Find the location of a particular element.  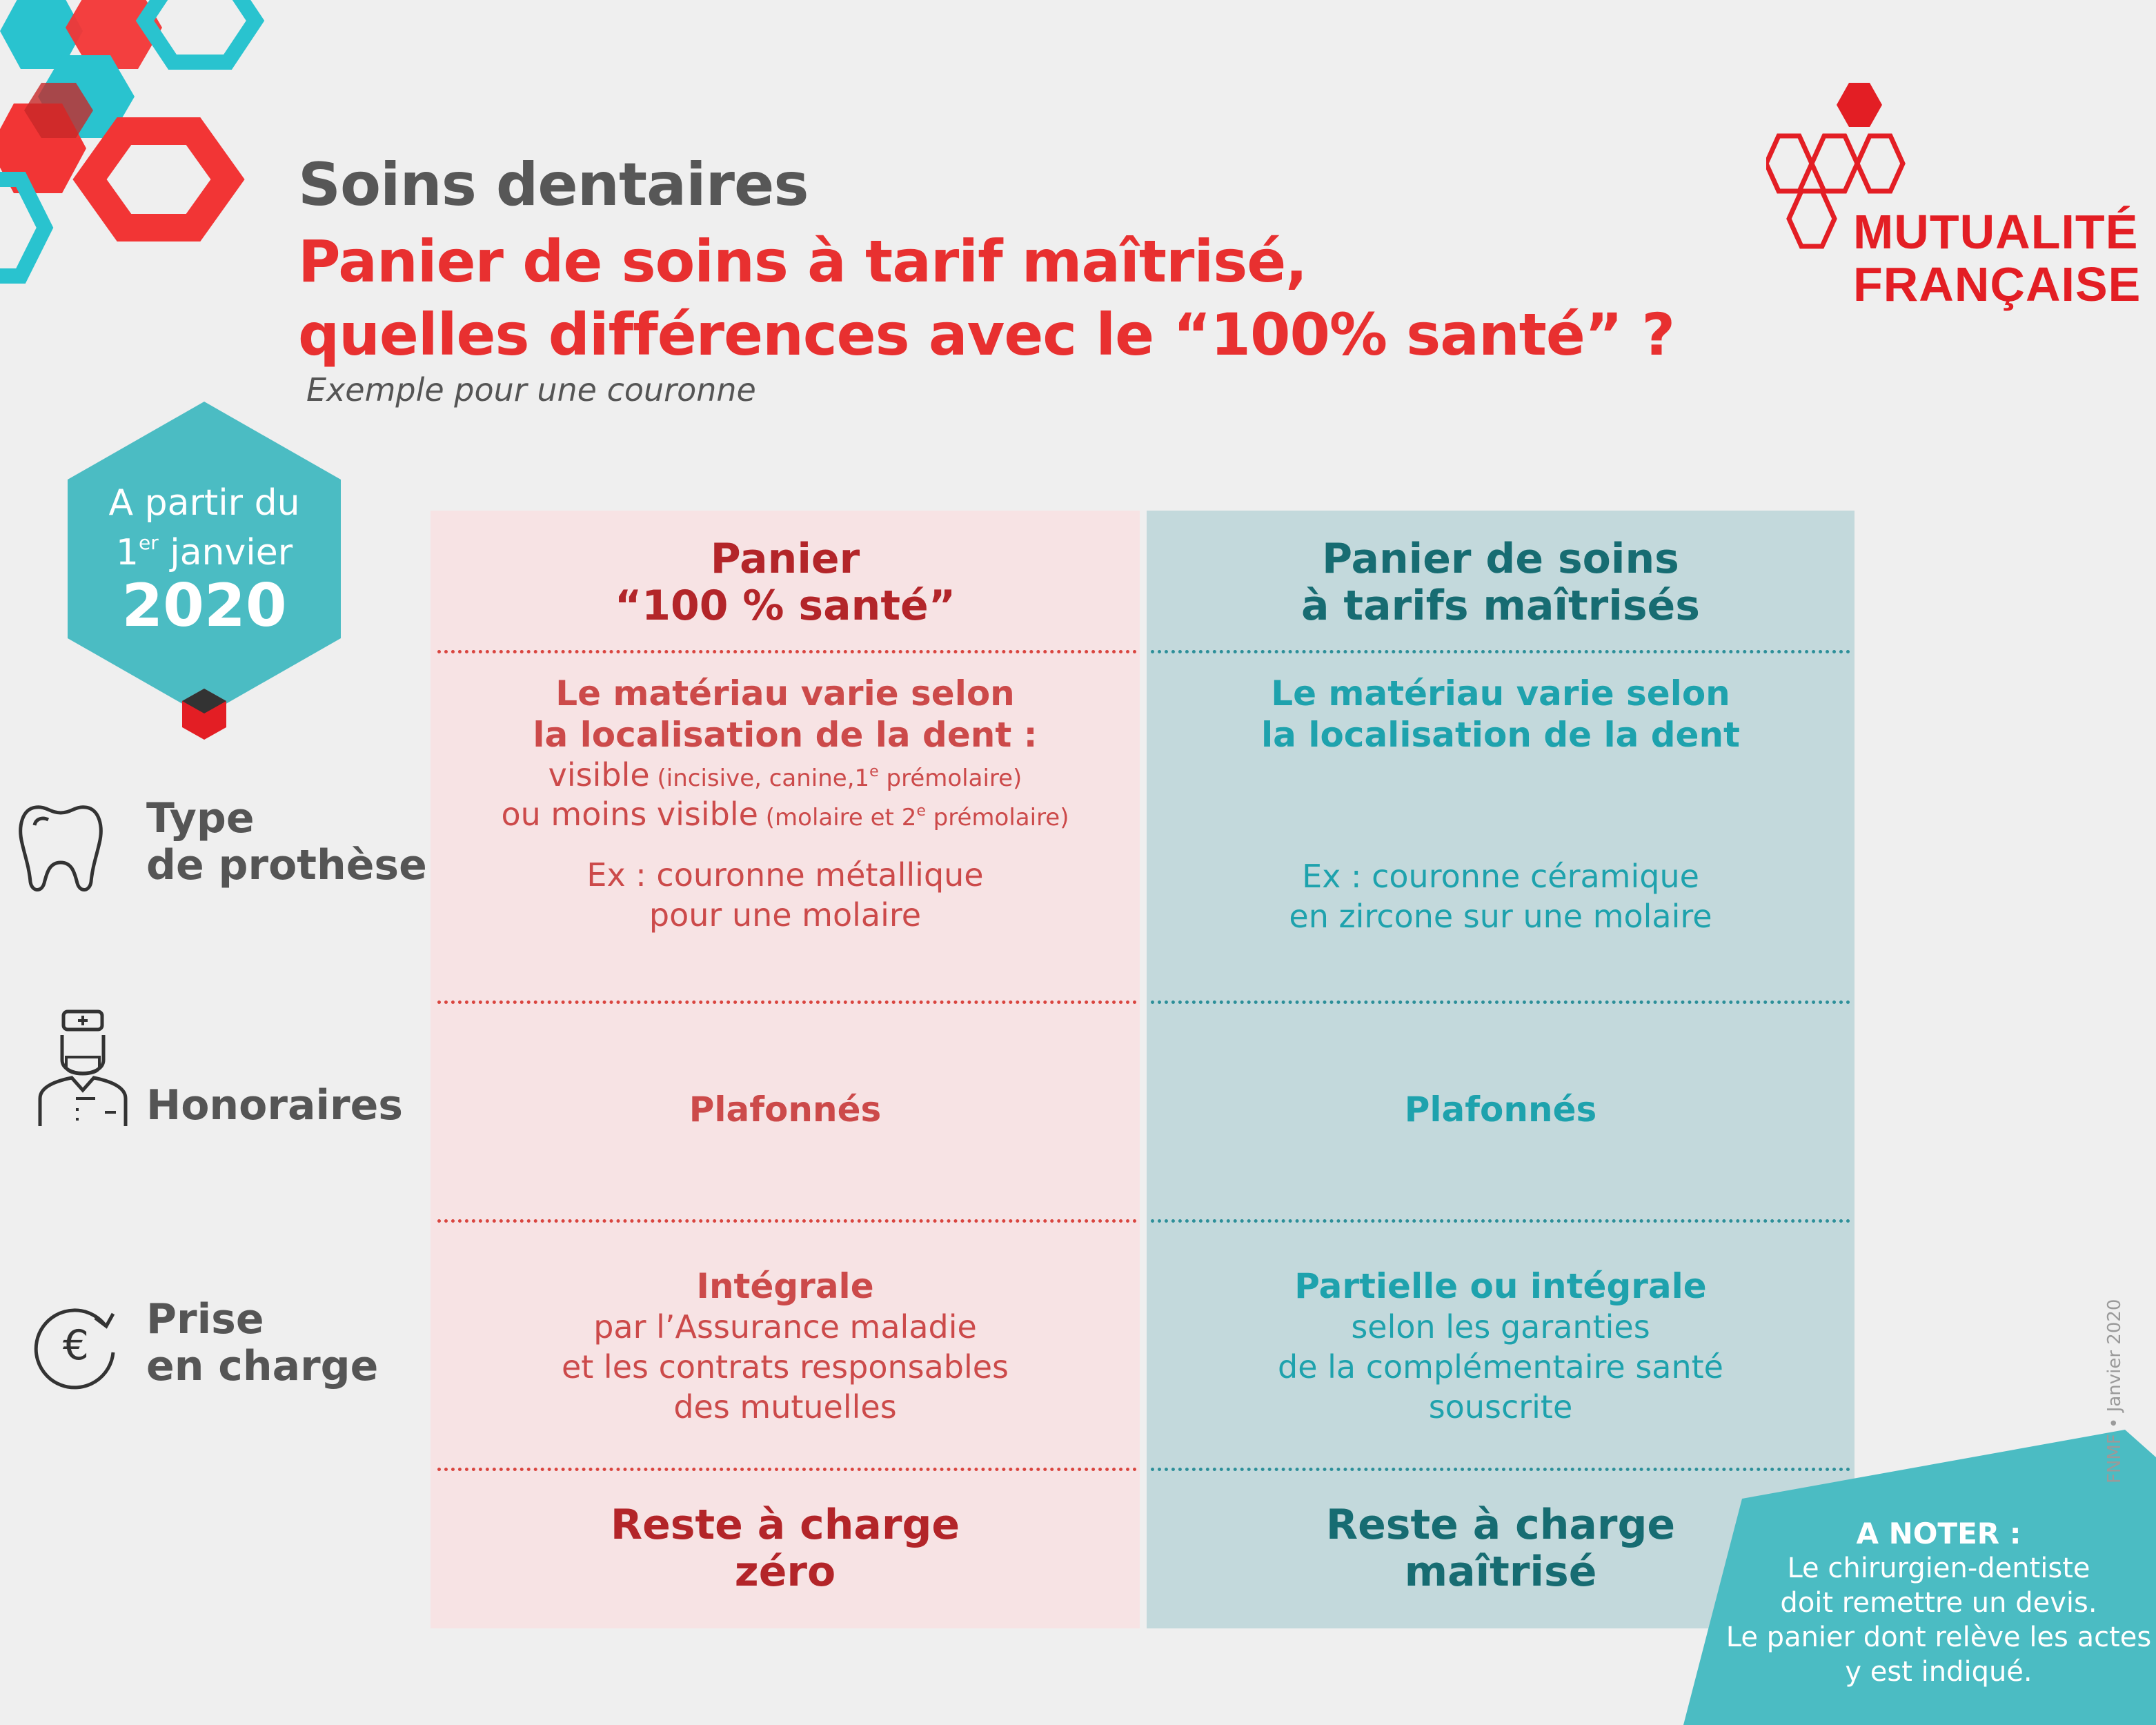

subtitle-line-1: Panier de soins à tarif maîtrisé, is located at coordinates (802, 261).